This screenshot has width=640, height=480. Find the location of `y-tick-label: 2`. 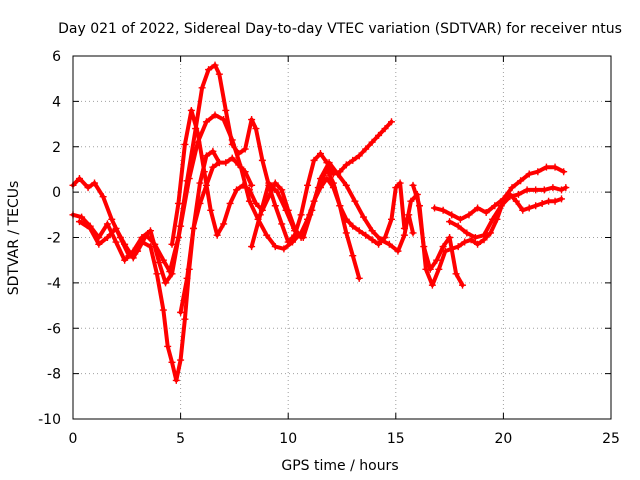

y-tick-label: 2 is located at coordinates (56, 148).